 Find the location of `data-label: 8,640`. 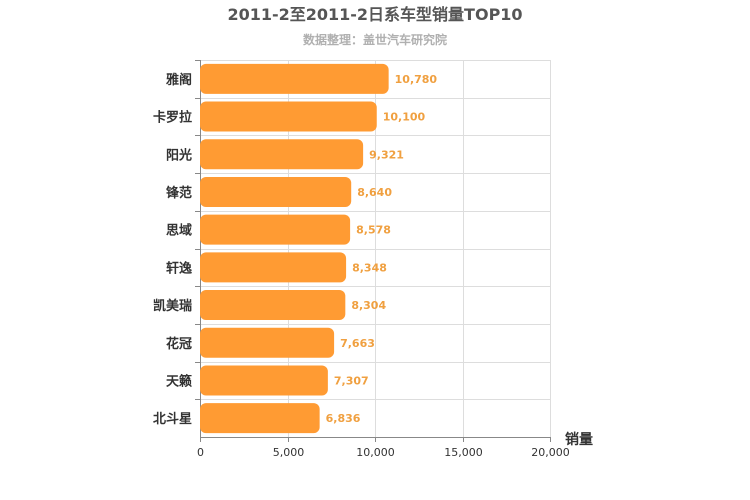

data-label: 8,640 is located at coordinates (374, 192).